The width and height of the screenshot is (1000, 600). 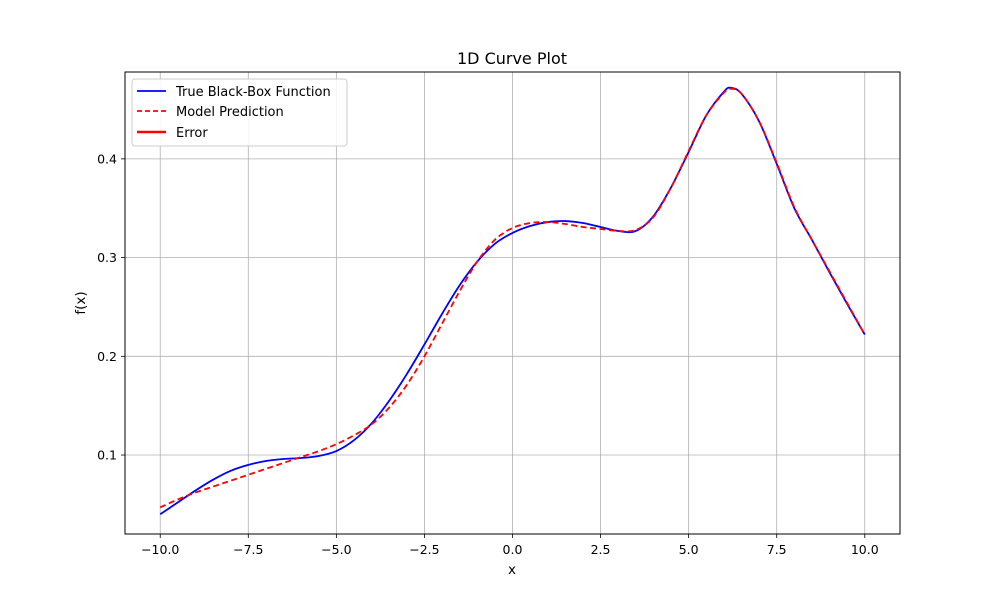 What do you see at coordinates (424, 549) in the screenshot?
I see `x-tick-label: −2.5` at bounding box center [424, 549].